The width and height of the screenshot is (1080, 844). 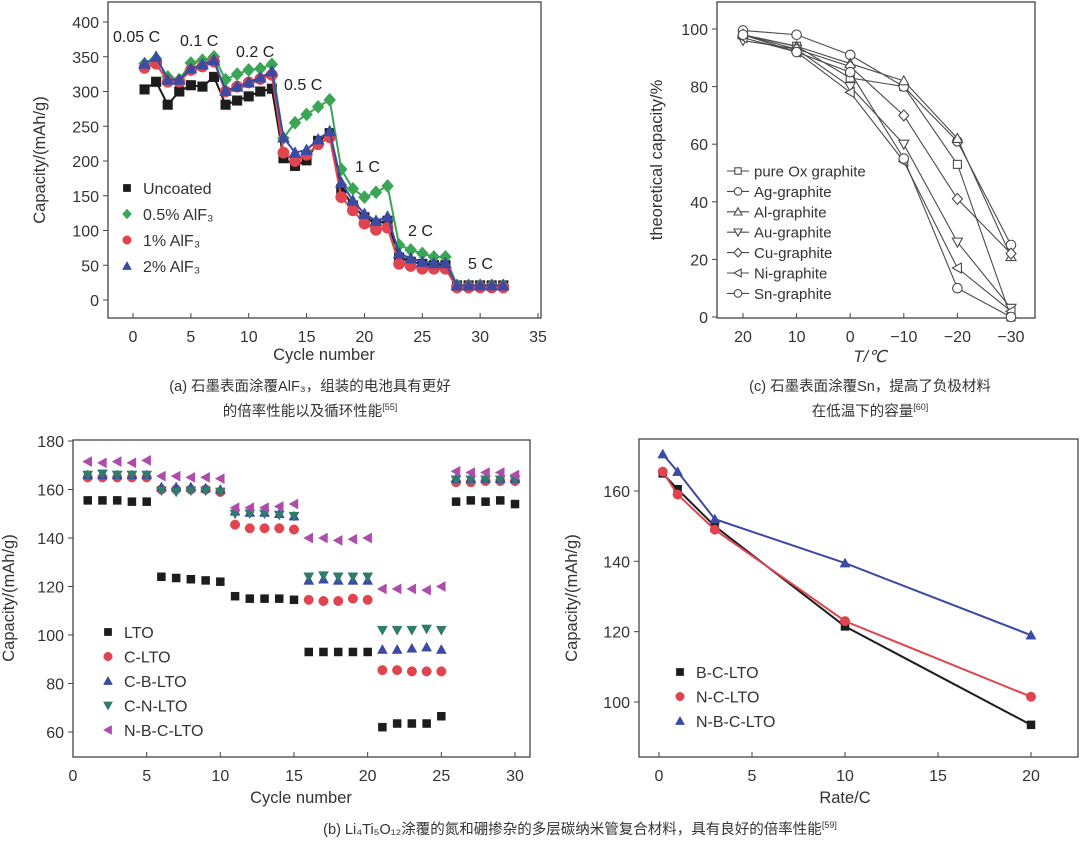 What do you see at coordinates (255, 52) in the screenshot?
I see `rate-annotation: 0.2 C` at bounding box center [255, 52].